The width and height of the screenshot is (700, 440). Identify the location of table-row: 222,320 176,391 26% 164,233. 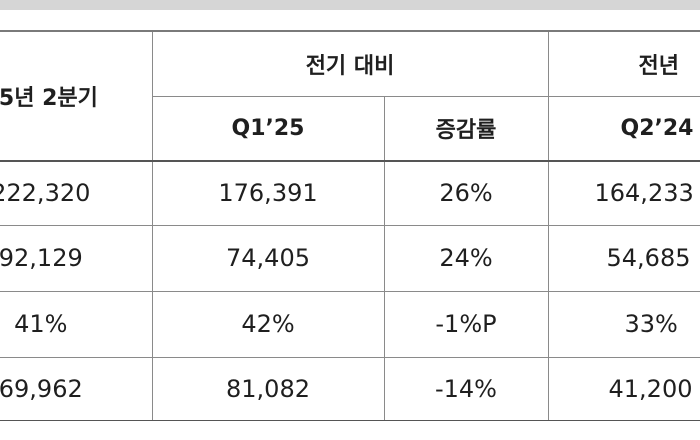
(350, 193).